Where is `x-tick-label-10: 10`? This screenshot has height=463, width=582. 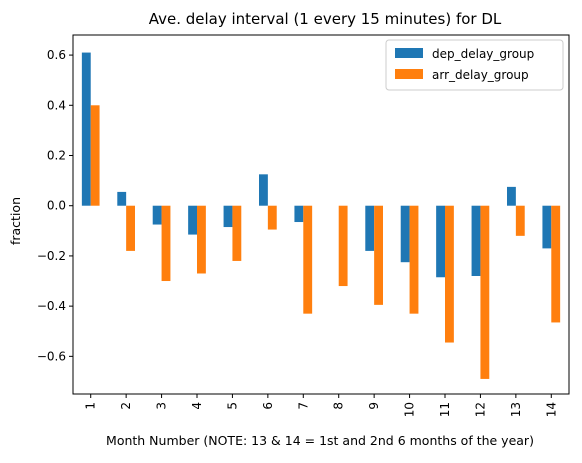
x-tick-label-10: 10 is located at coordinates (410, 409).